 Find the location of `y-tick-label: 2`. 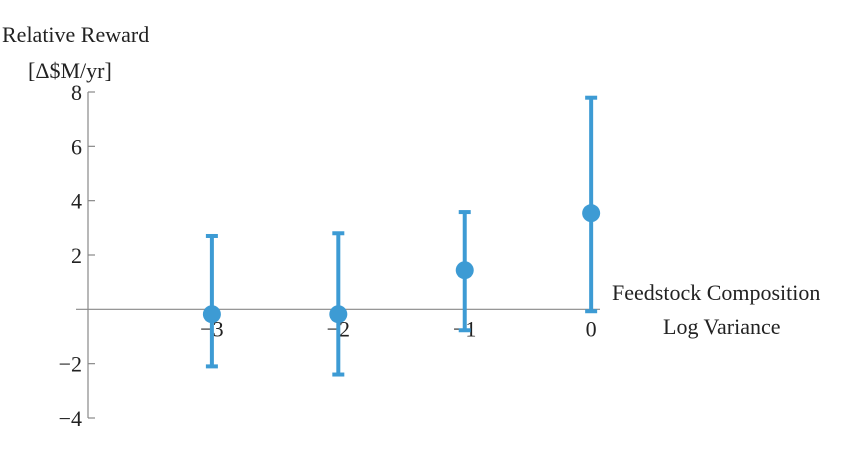

y-tick-label: 2 is located at coordinates (76, 255).